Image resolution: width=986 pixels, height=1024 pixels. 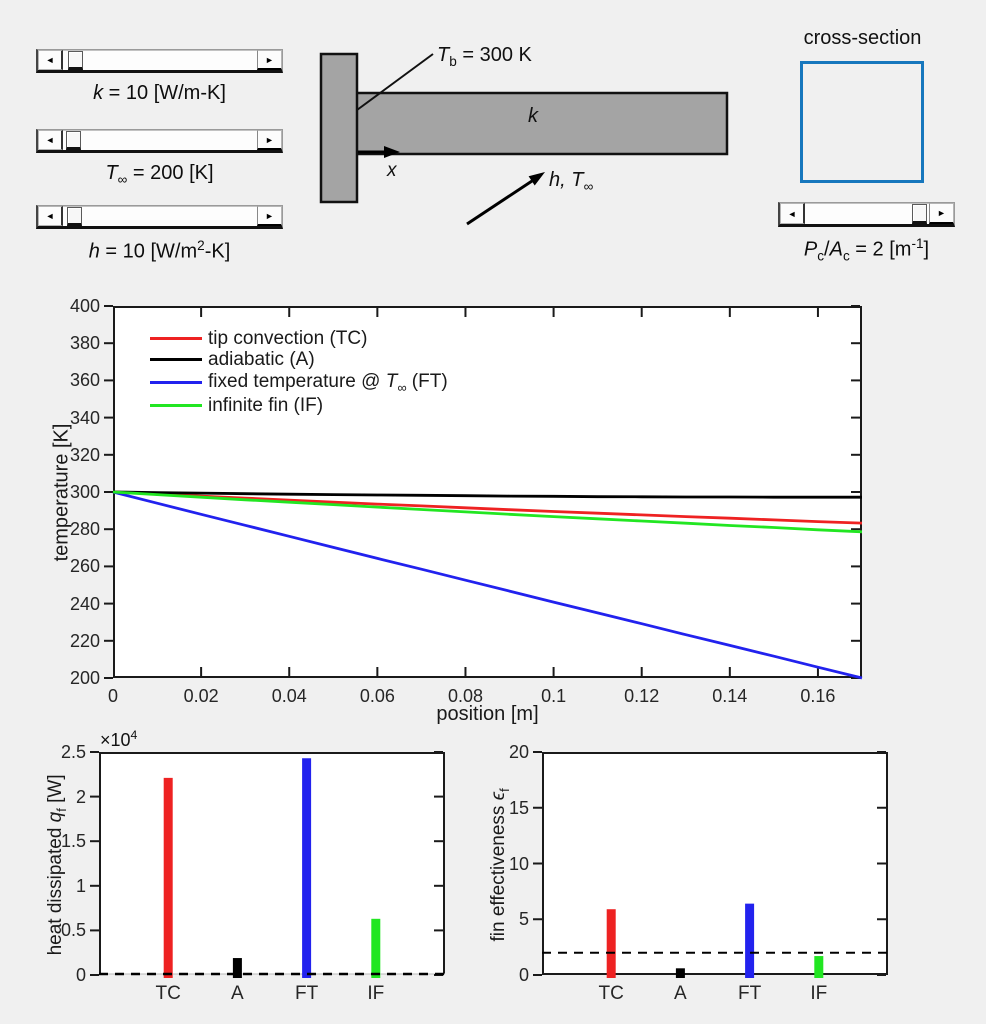 I want to click on t-infinity-slider-decrement-button: ◄, so click(x=50, y=140).